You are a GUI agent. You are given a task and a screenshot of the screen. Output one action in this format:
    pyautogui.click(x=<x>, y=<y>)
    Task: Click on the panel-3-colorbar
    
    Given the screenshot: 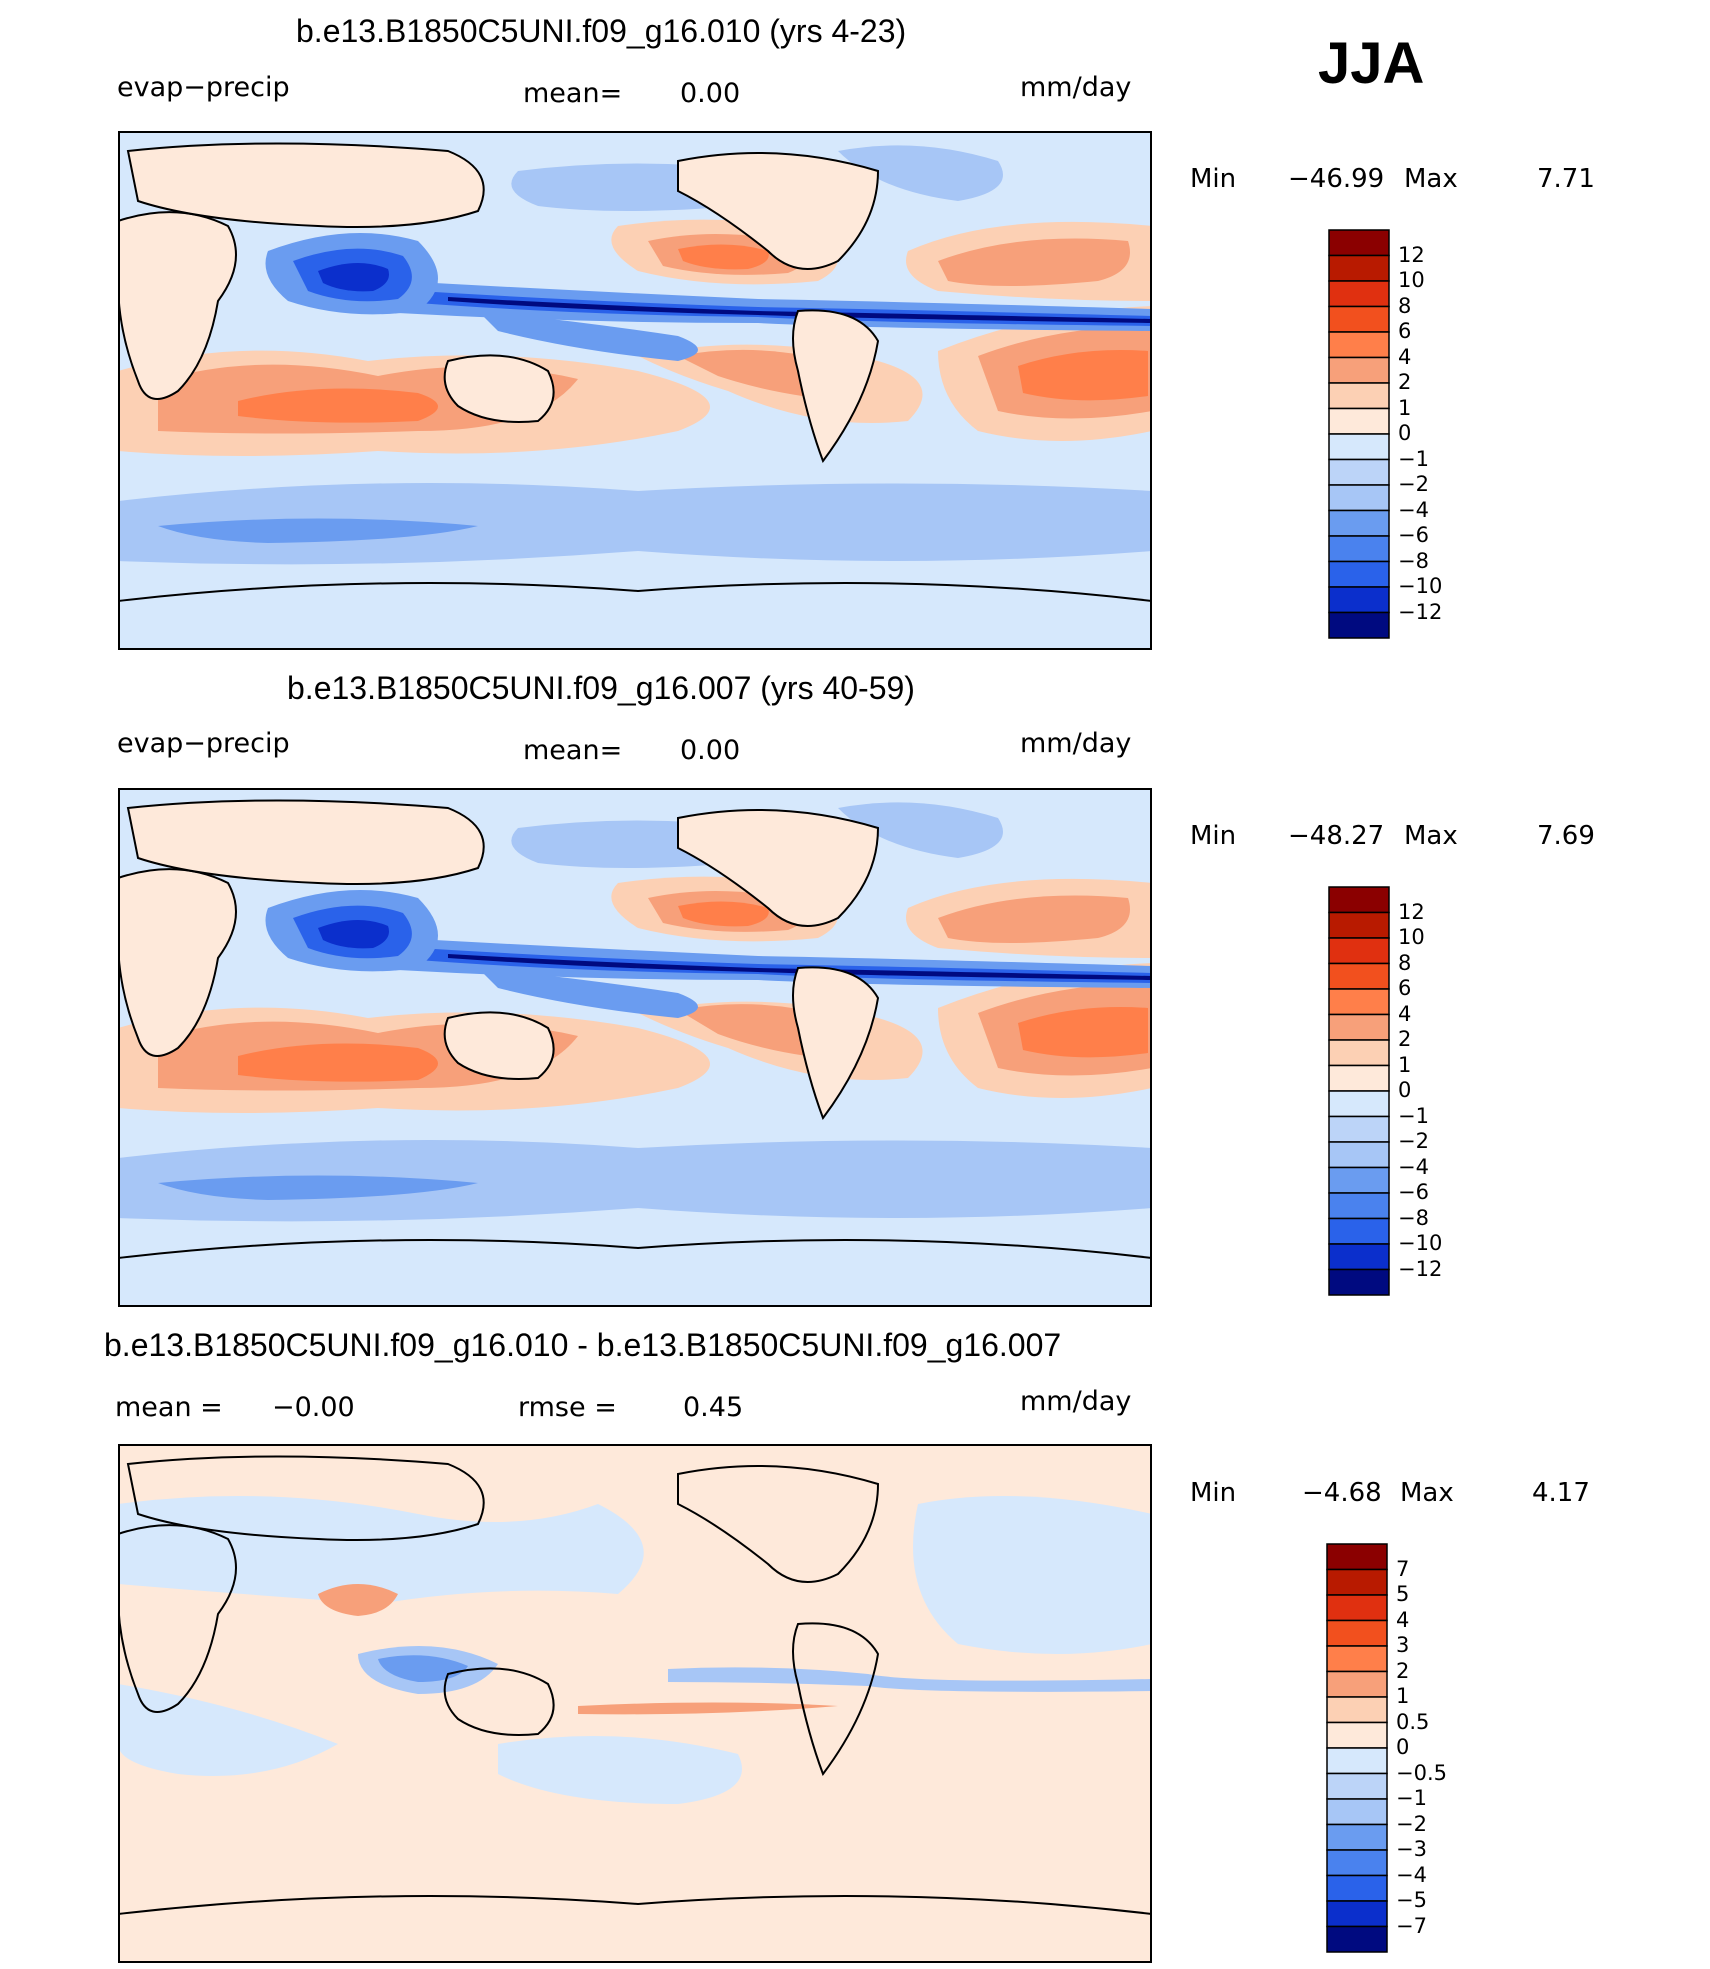 What is the action you would take?
    pyautogui.click(x=1357, y=1748)
    